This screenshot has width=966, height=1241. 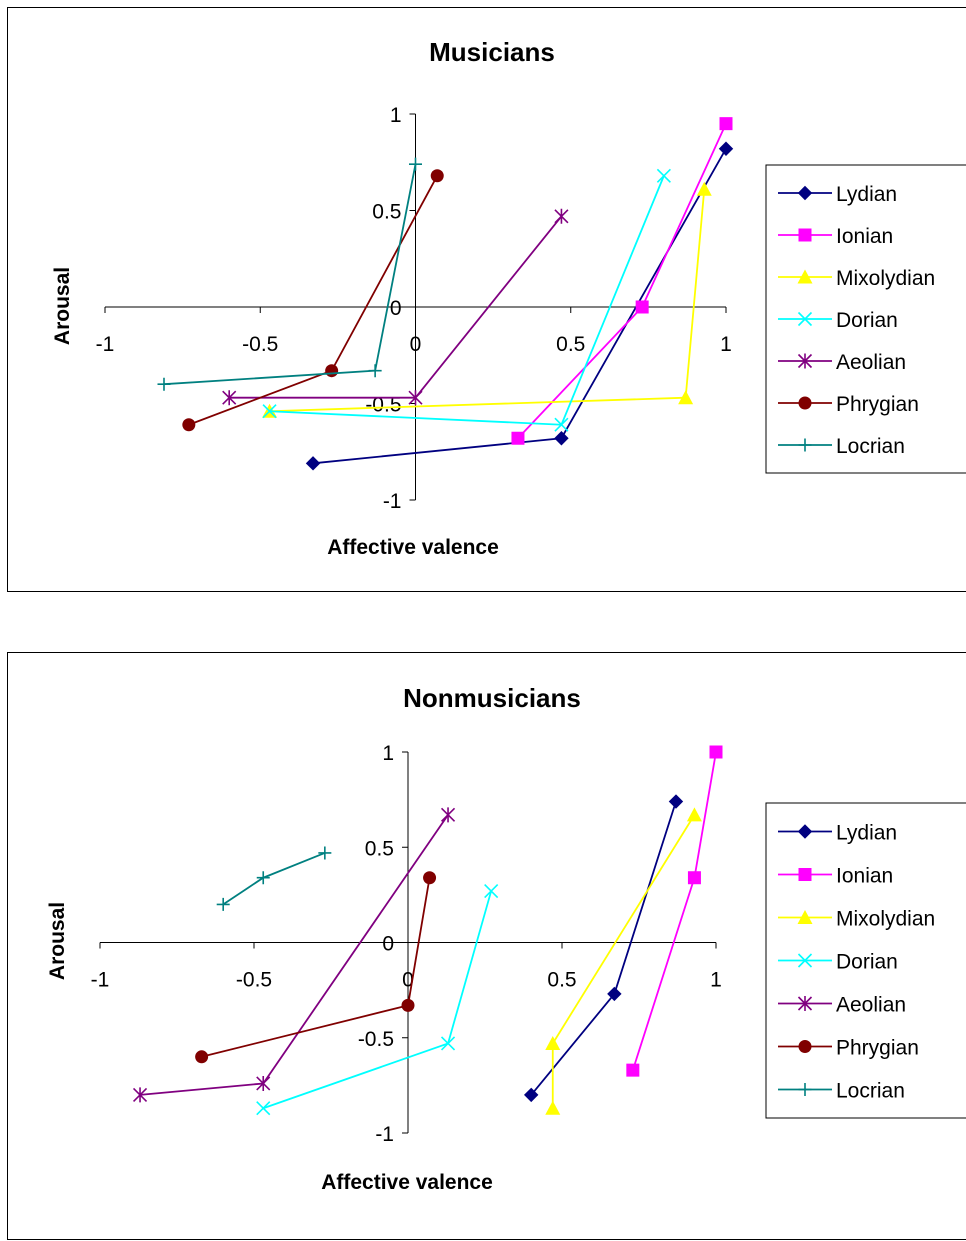 I want to click on chart-title: Musicians, so click(x=492, y=52).